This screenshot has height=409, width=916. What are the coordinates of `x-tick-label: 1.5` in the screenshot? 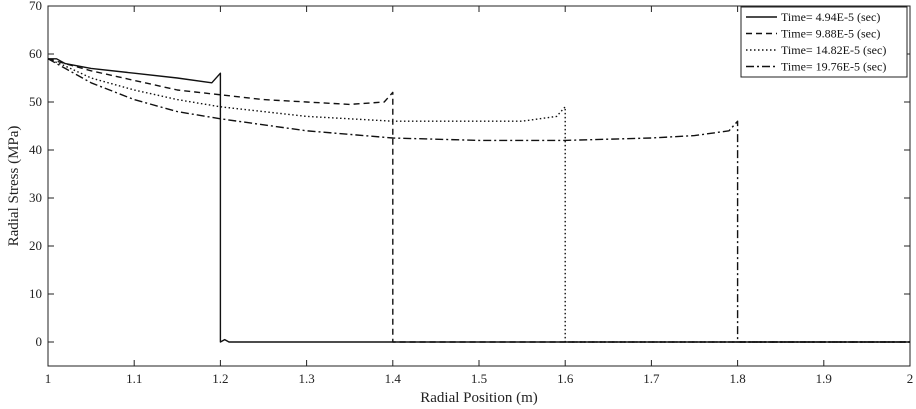 It's located at (479, 378).